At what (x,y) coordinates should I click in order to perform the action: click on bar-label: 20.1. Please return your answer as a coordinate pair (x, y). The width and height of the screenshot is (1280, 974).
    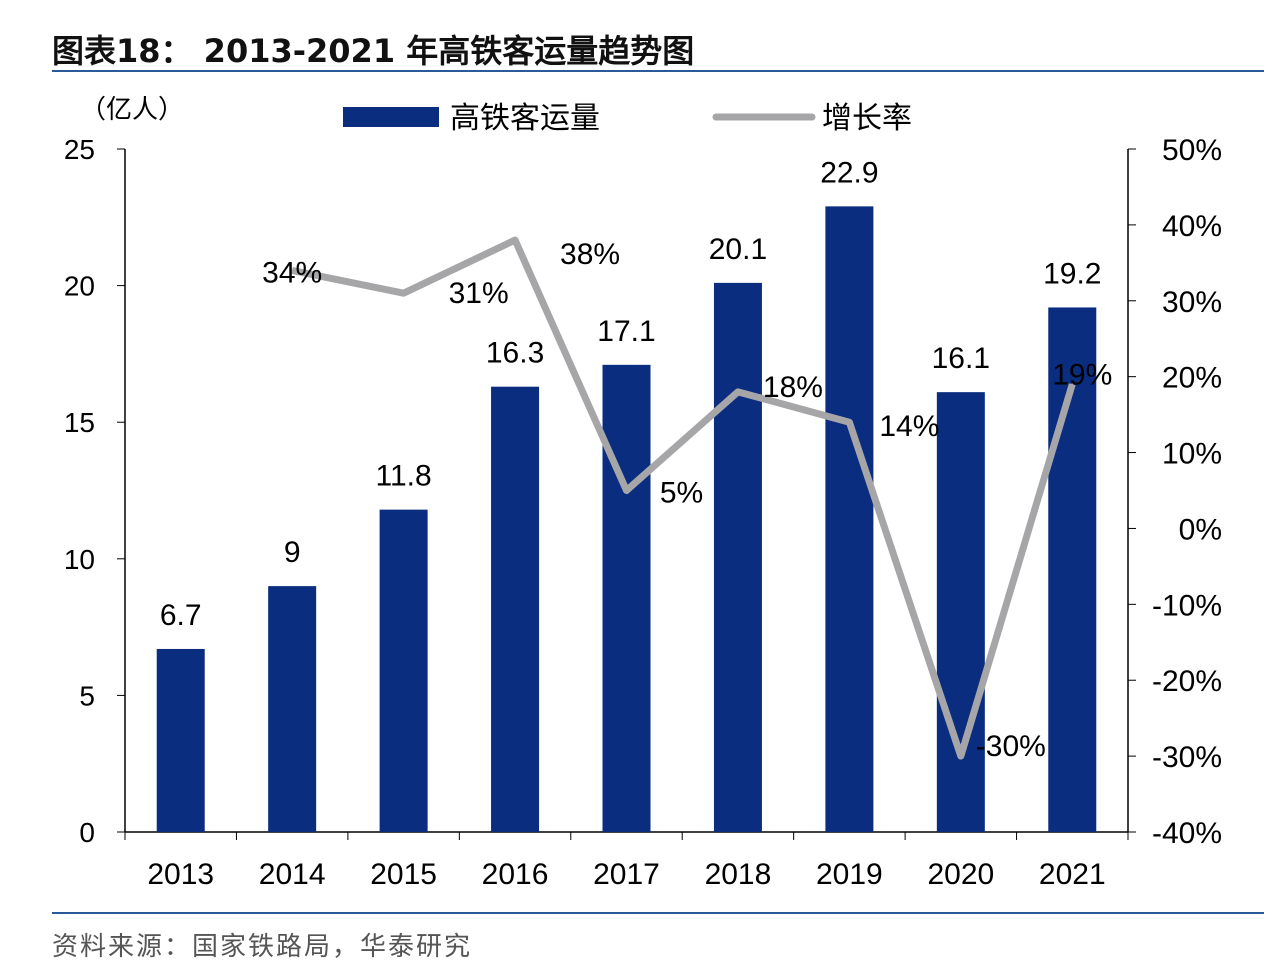
    Looking at the image, I should click on (738, 249).